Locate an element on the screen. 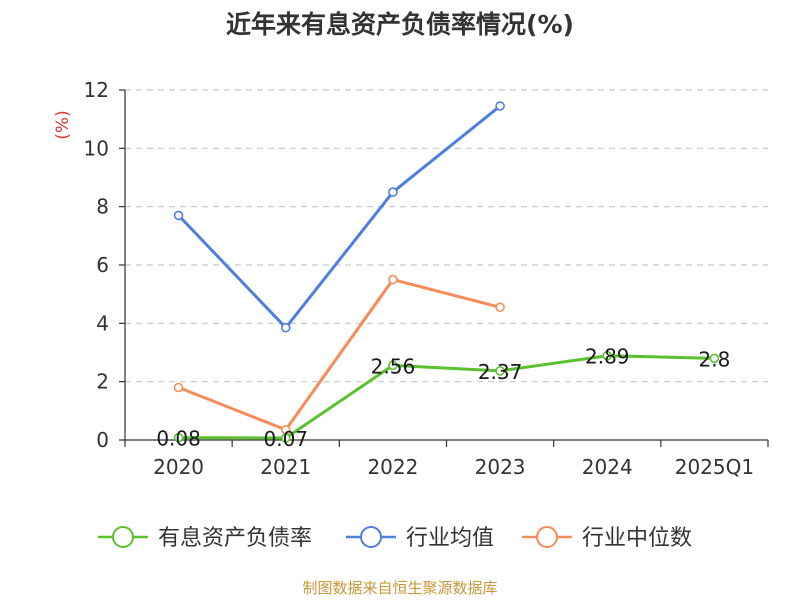  legend-item-1: 行业均值 is located at coordinates (420, 538).